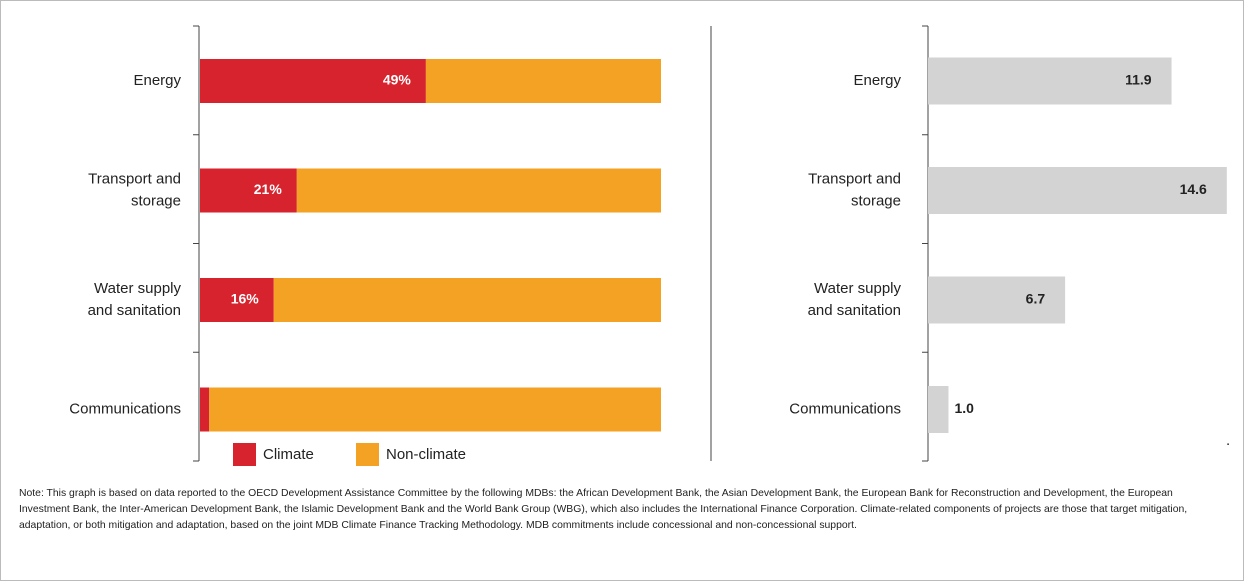  What do you see at coordinates (1138, 80) in the screenshot?
I see `value-label: 11.9` at bounding box center [1138, 80].